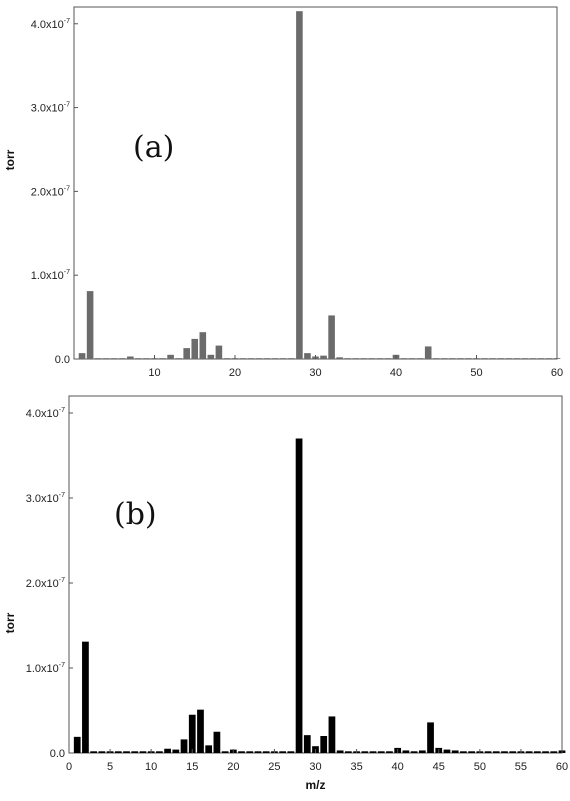 Image resolution: width=570 pixels, height=801 pixels. I want to click on x-tick-label: 50, so click(476, 373).